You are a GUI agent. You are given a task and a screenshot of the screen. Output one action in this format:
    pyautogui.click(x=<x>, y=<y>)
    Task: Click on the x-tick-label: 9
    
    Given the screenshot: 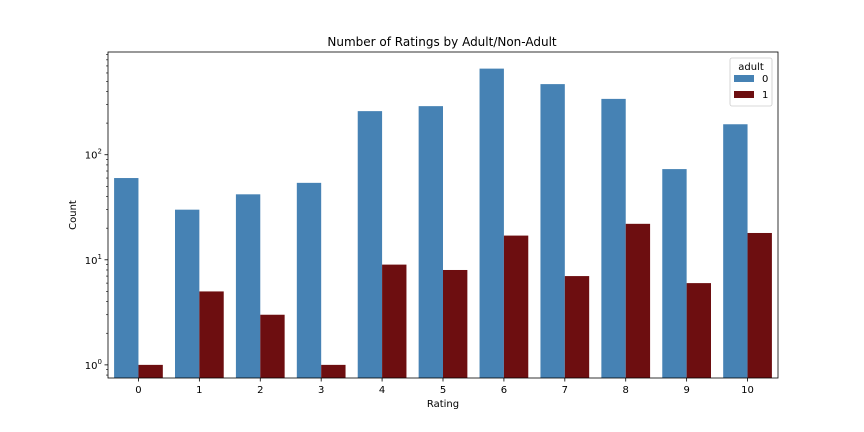 What is the action you would take?
    pyautogui.click(x=686, y=390)
    